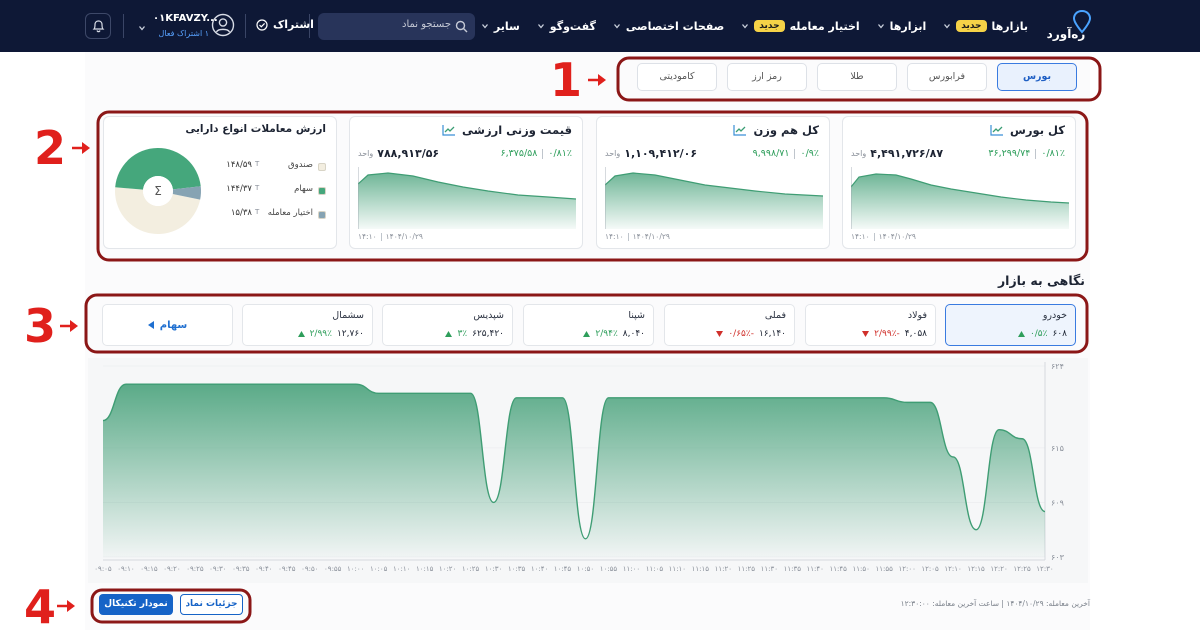 The image size is (1200, 630). I want to click on nav-item: اختیار معامله جدید, so click(800, 26).